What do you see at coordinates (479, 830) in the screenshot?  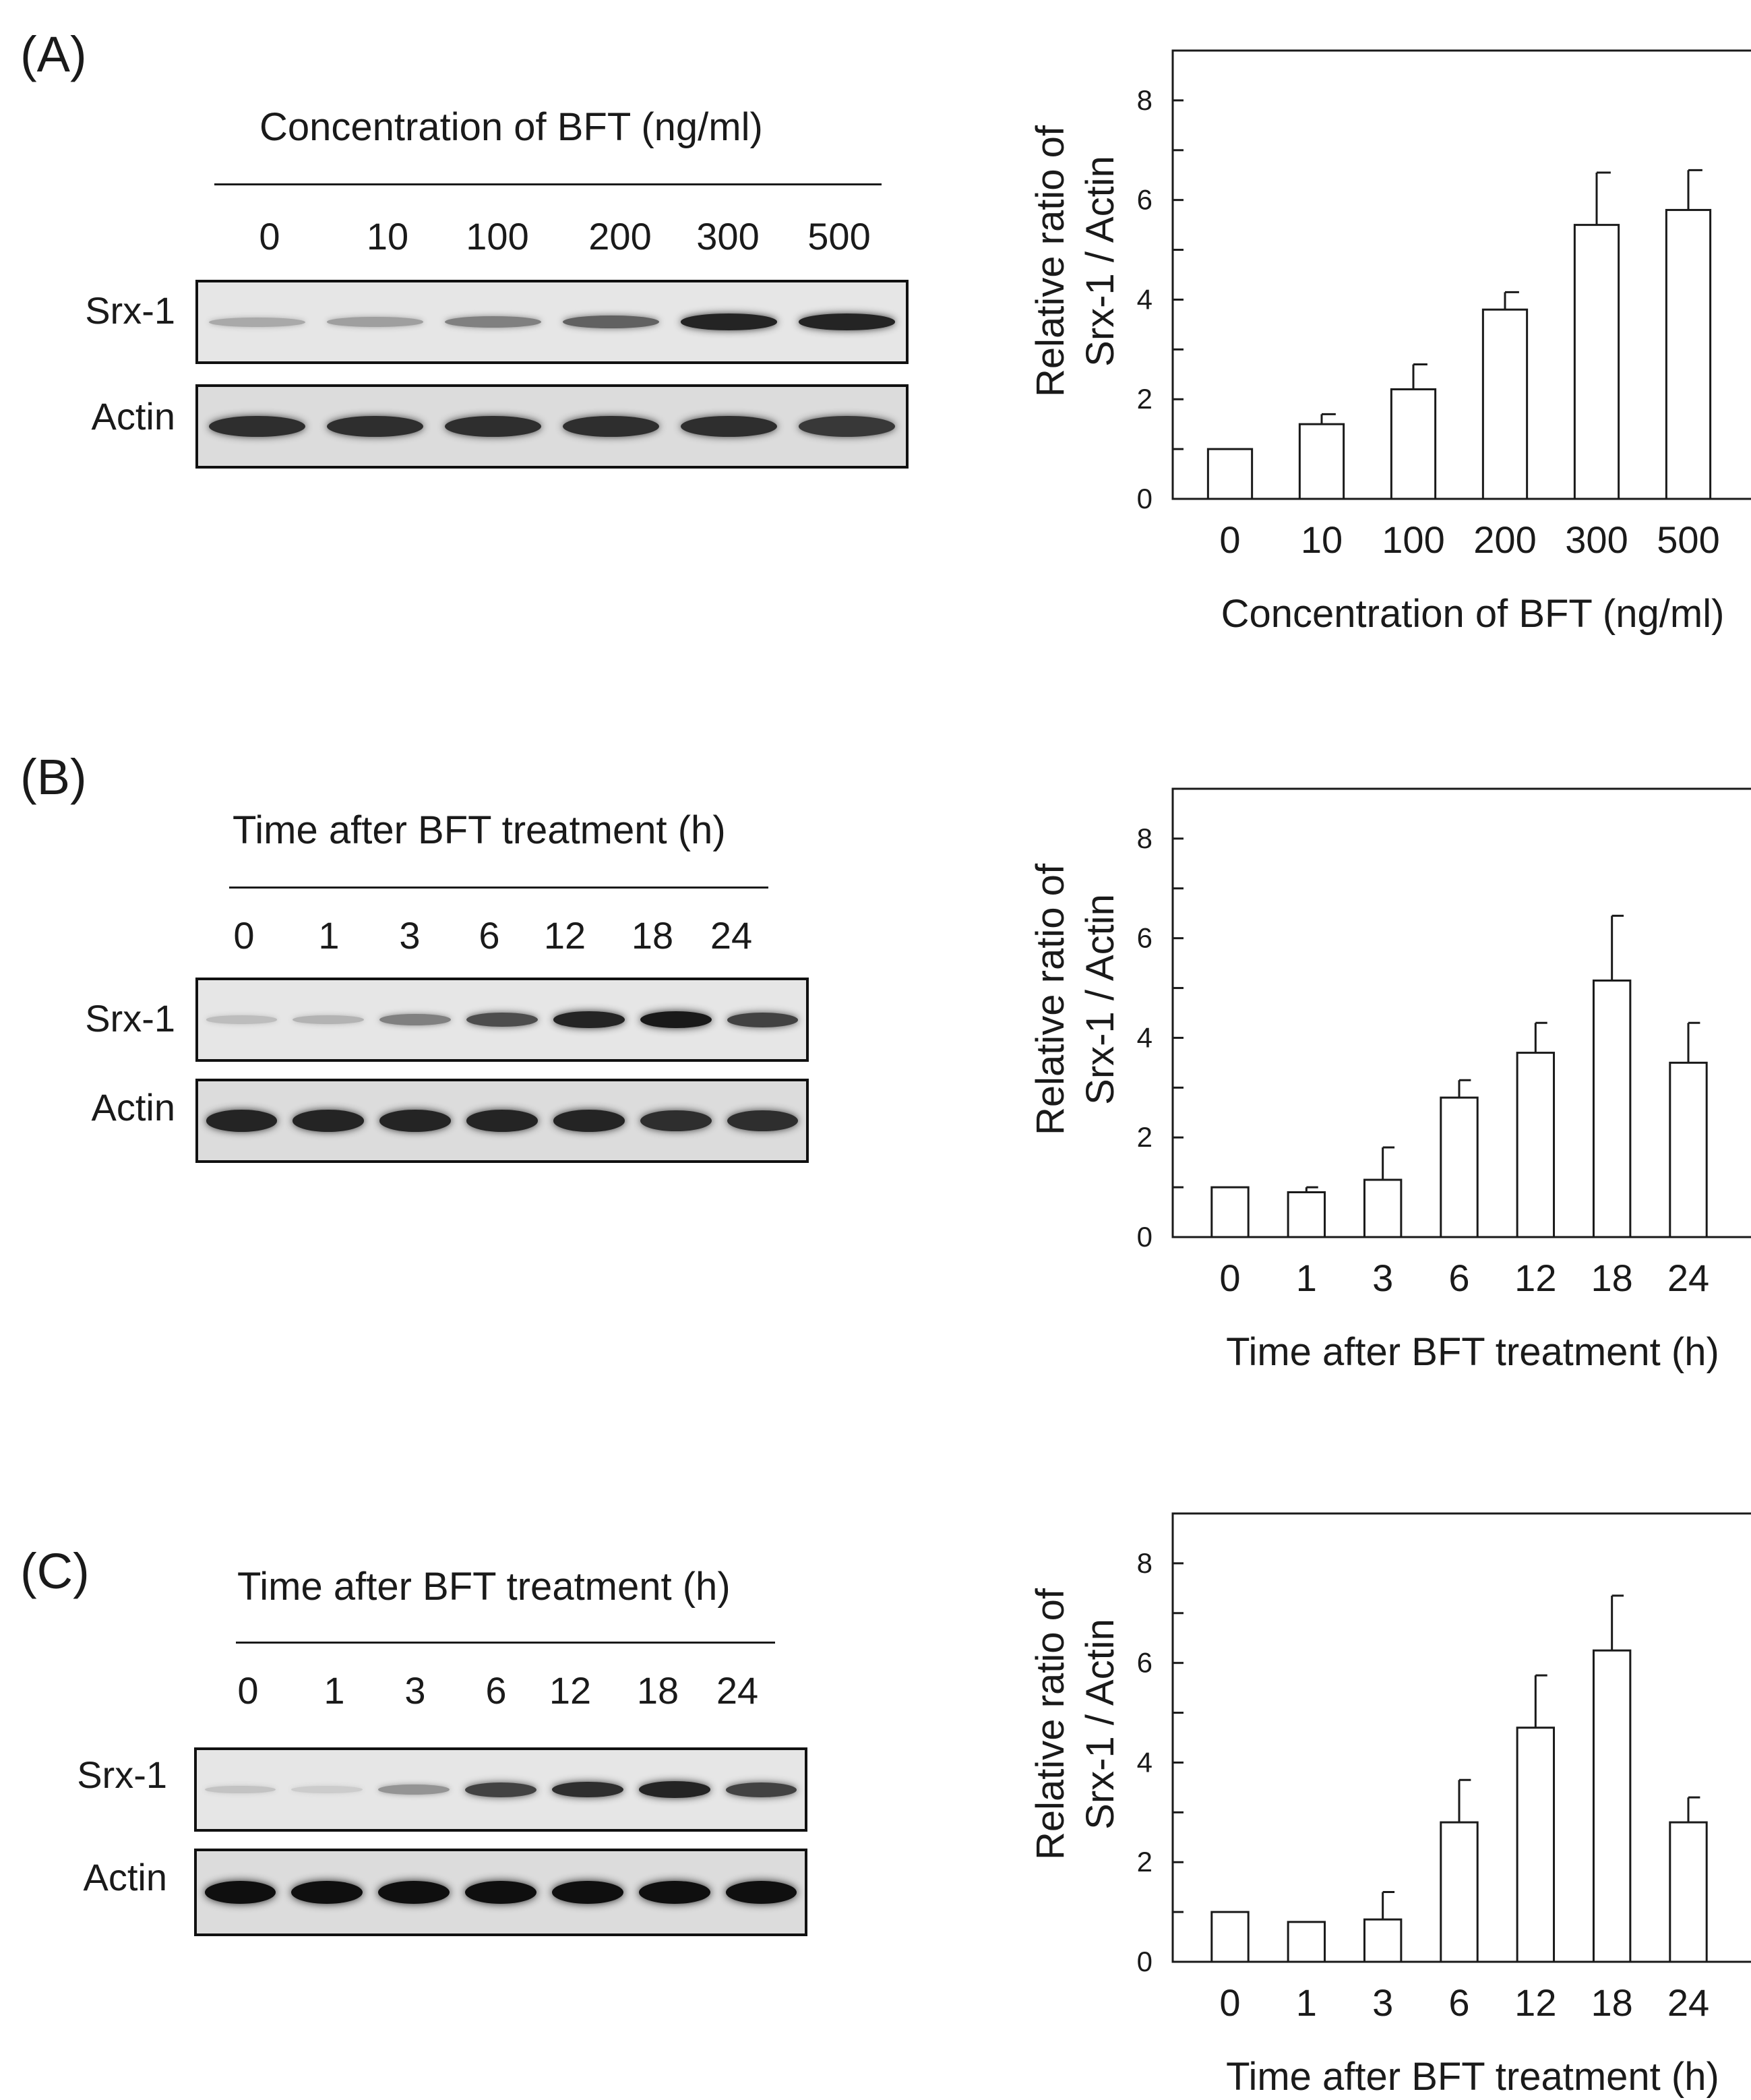 I see `blot-title: Time after BFT treatment (h)` at bounding box center [479, 830].